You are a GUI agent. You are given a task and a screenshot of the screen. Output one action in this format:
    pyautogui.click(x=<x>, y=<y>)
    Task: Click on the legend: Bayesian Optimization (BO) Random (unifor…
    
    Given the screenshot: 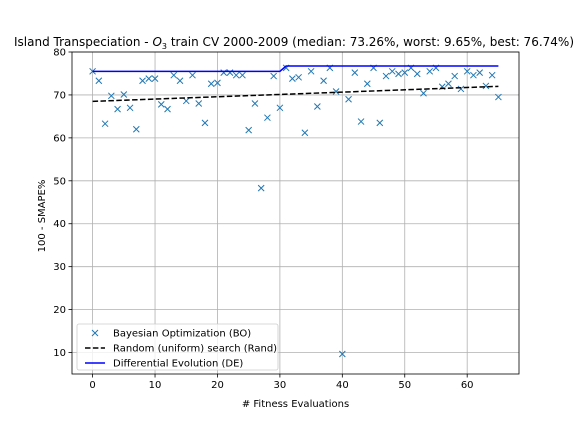 What is the action you would take?
    pyautogui.click(x=177, y=347)
    